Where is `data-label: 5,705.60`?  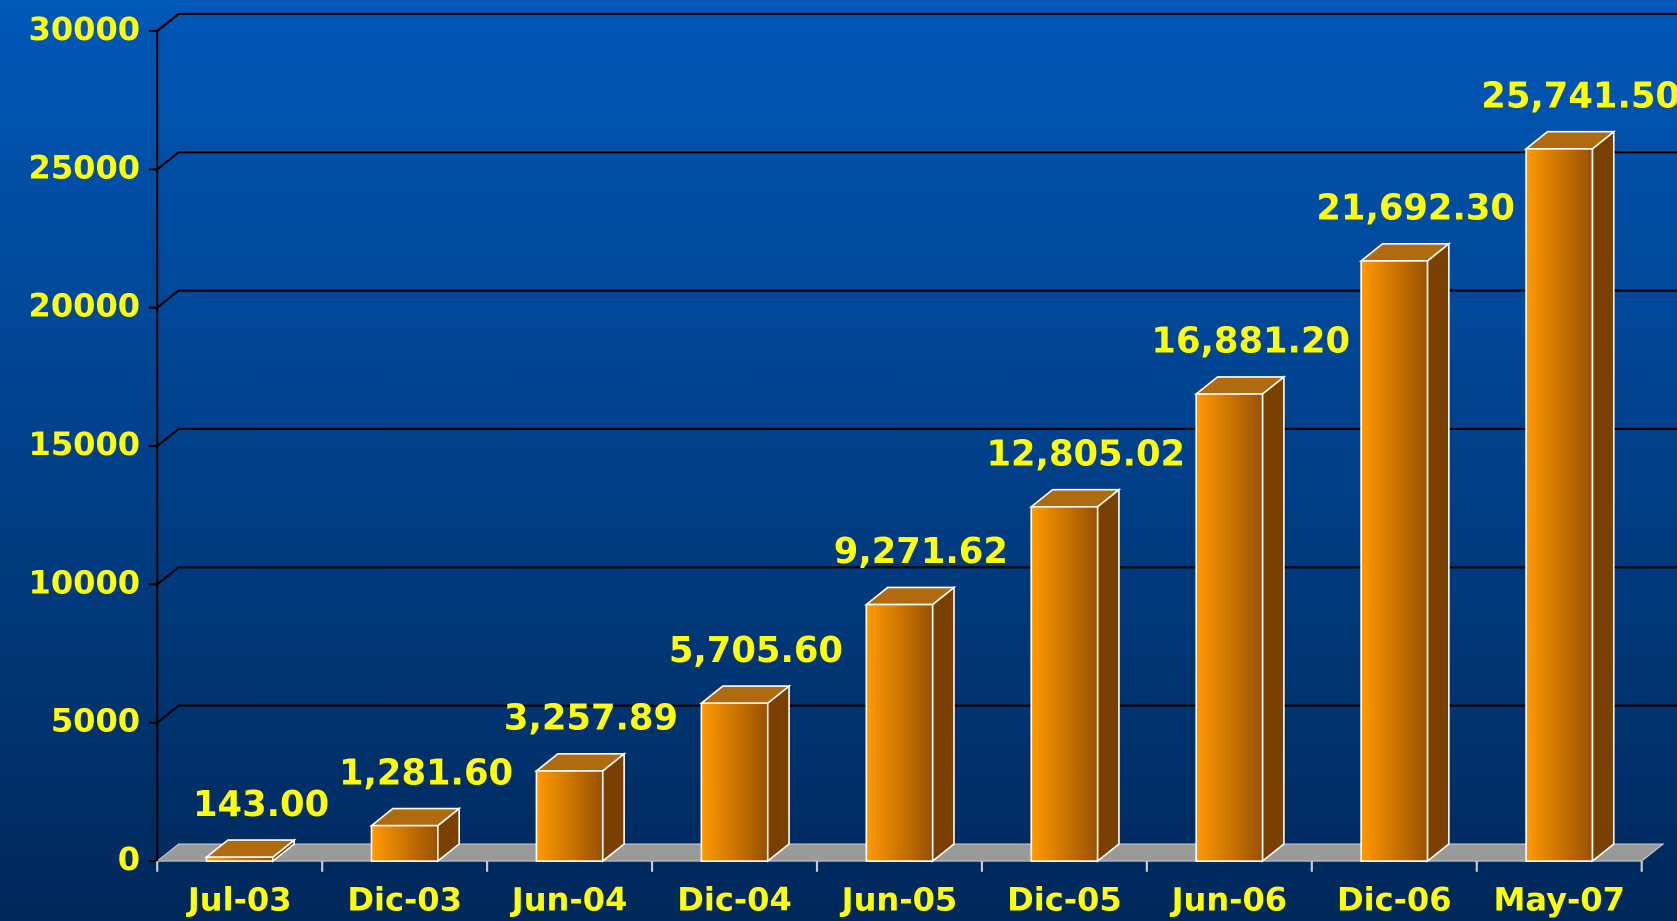
data-label: 5,705.60 is located at coordinates (756, 650).